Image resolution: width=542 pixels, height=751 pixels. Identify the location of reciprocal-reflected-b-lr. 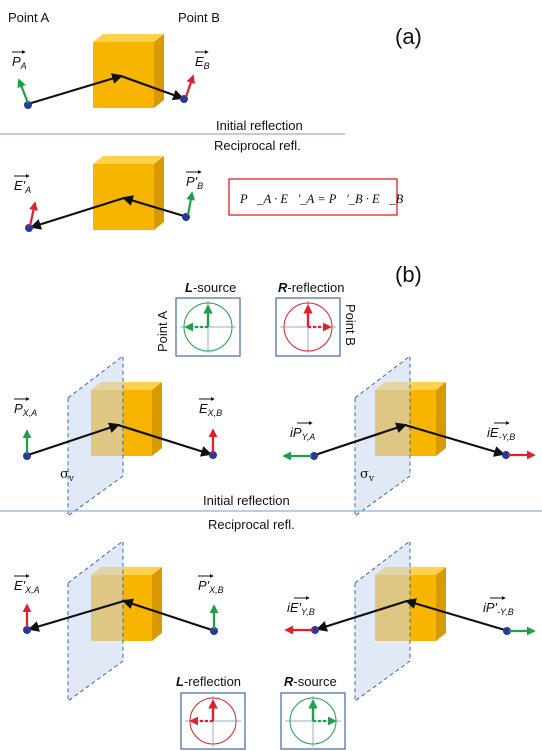
(361, 615).